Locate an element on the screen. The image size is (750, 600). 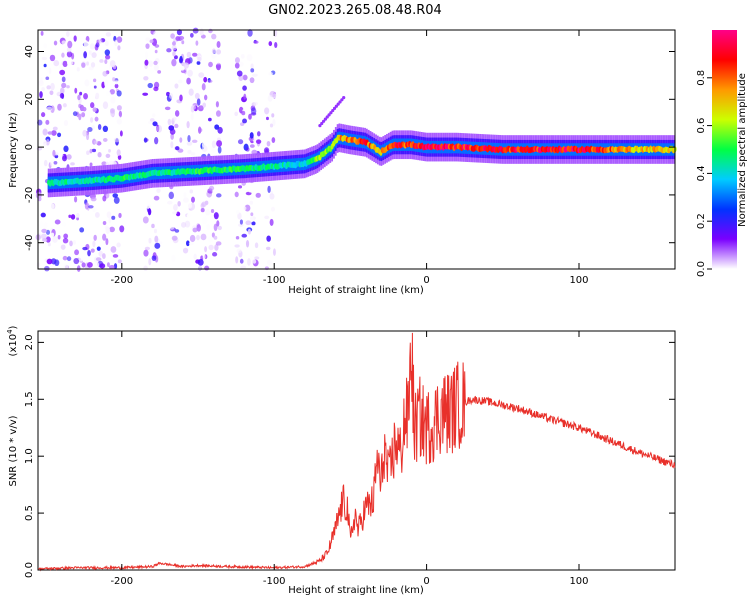
spectrogram-x-tick-label: -100 is located at coordinates (274, 280).